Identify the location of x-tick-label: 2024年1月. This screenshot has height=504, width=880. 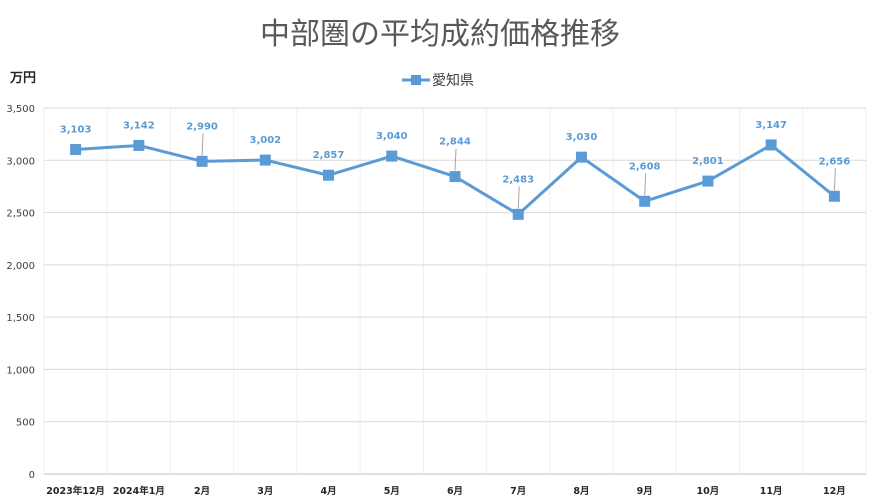
(139, 491).